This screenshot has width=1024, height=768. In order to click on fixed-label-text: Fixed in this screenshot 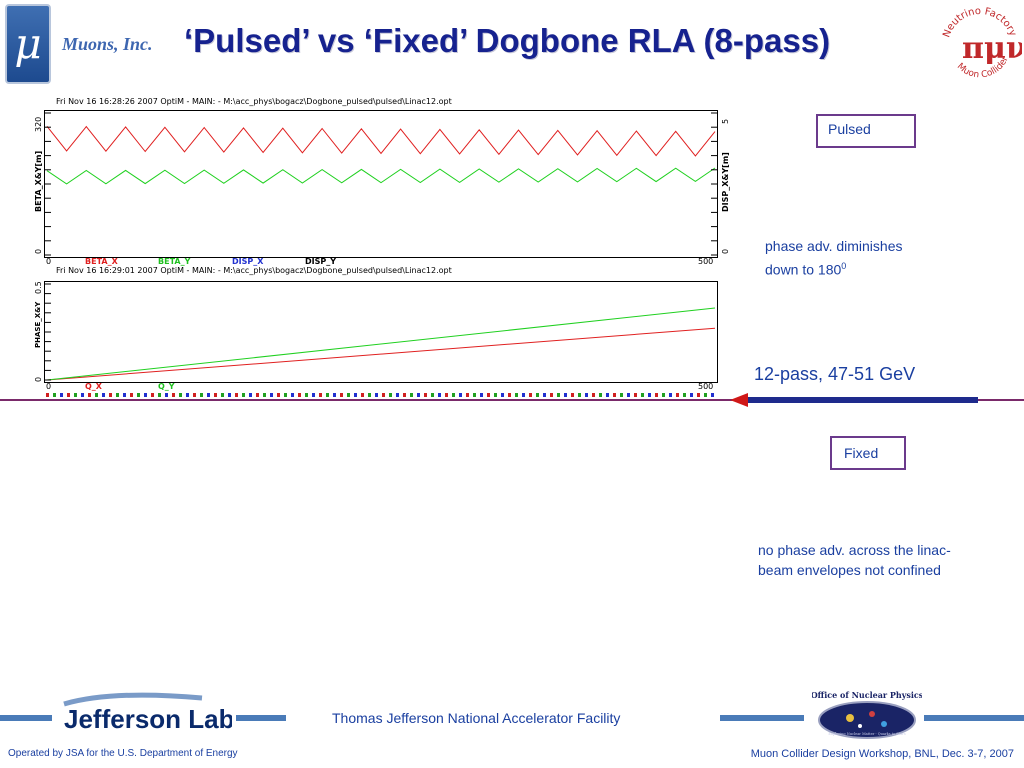, I will do `click(861, 453)`.